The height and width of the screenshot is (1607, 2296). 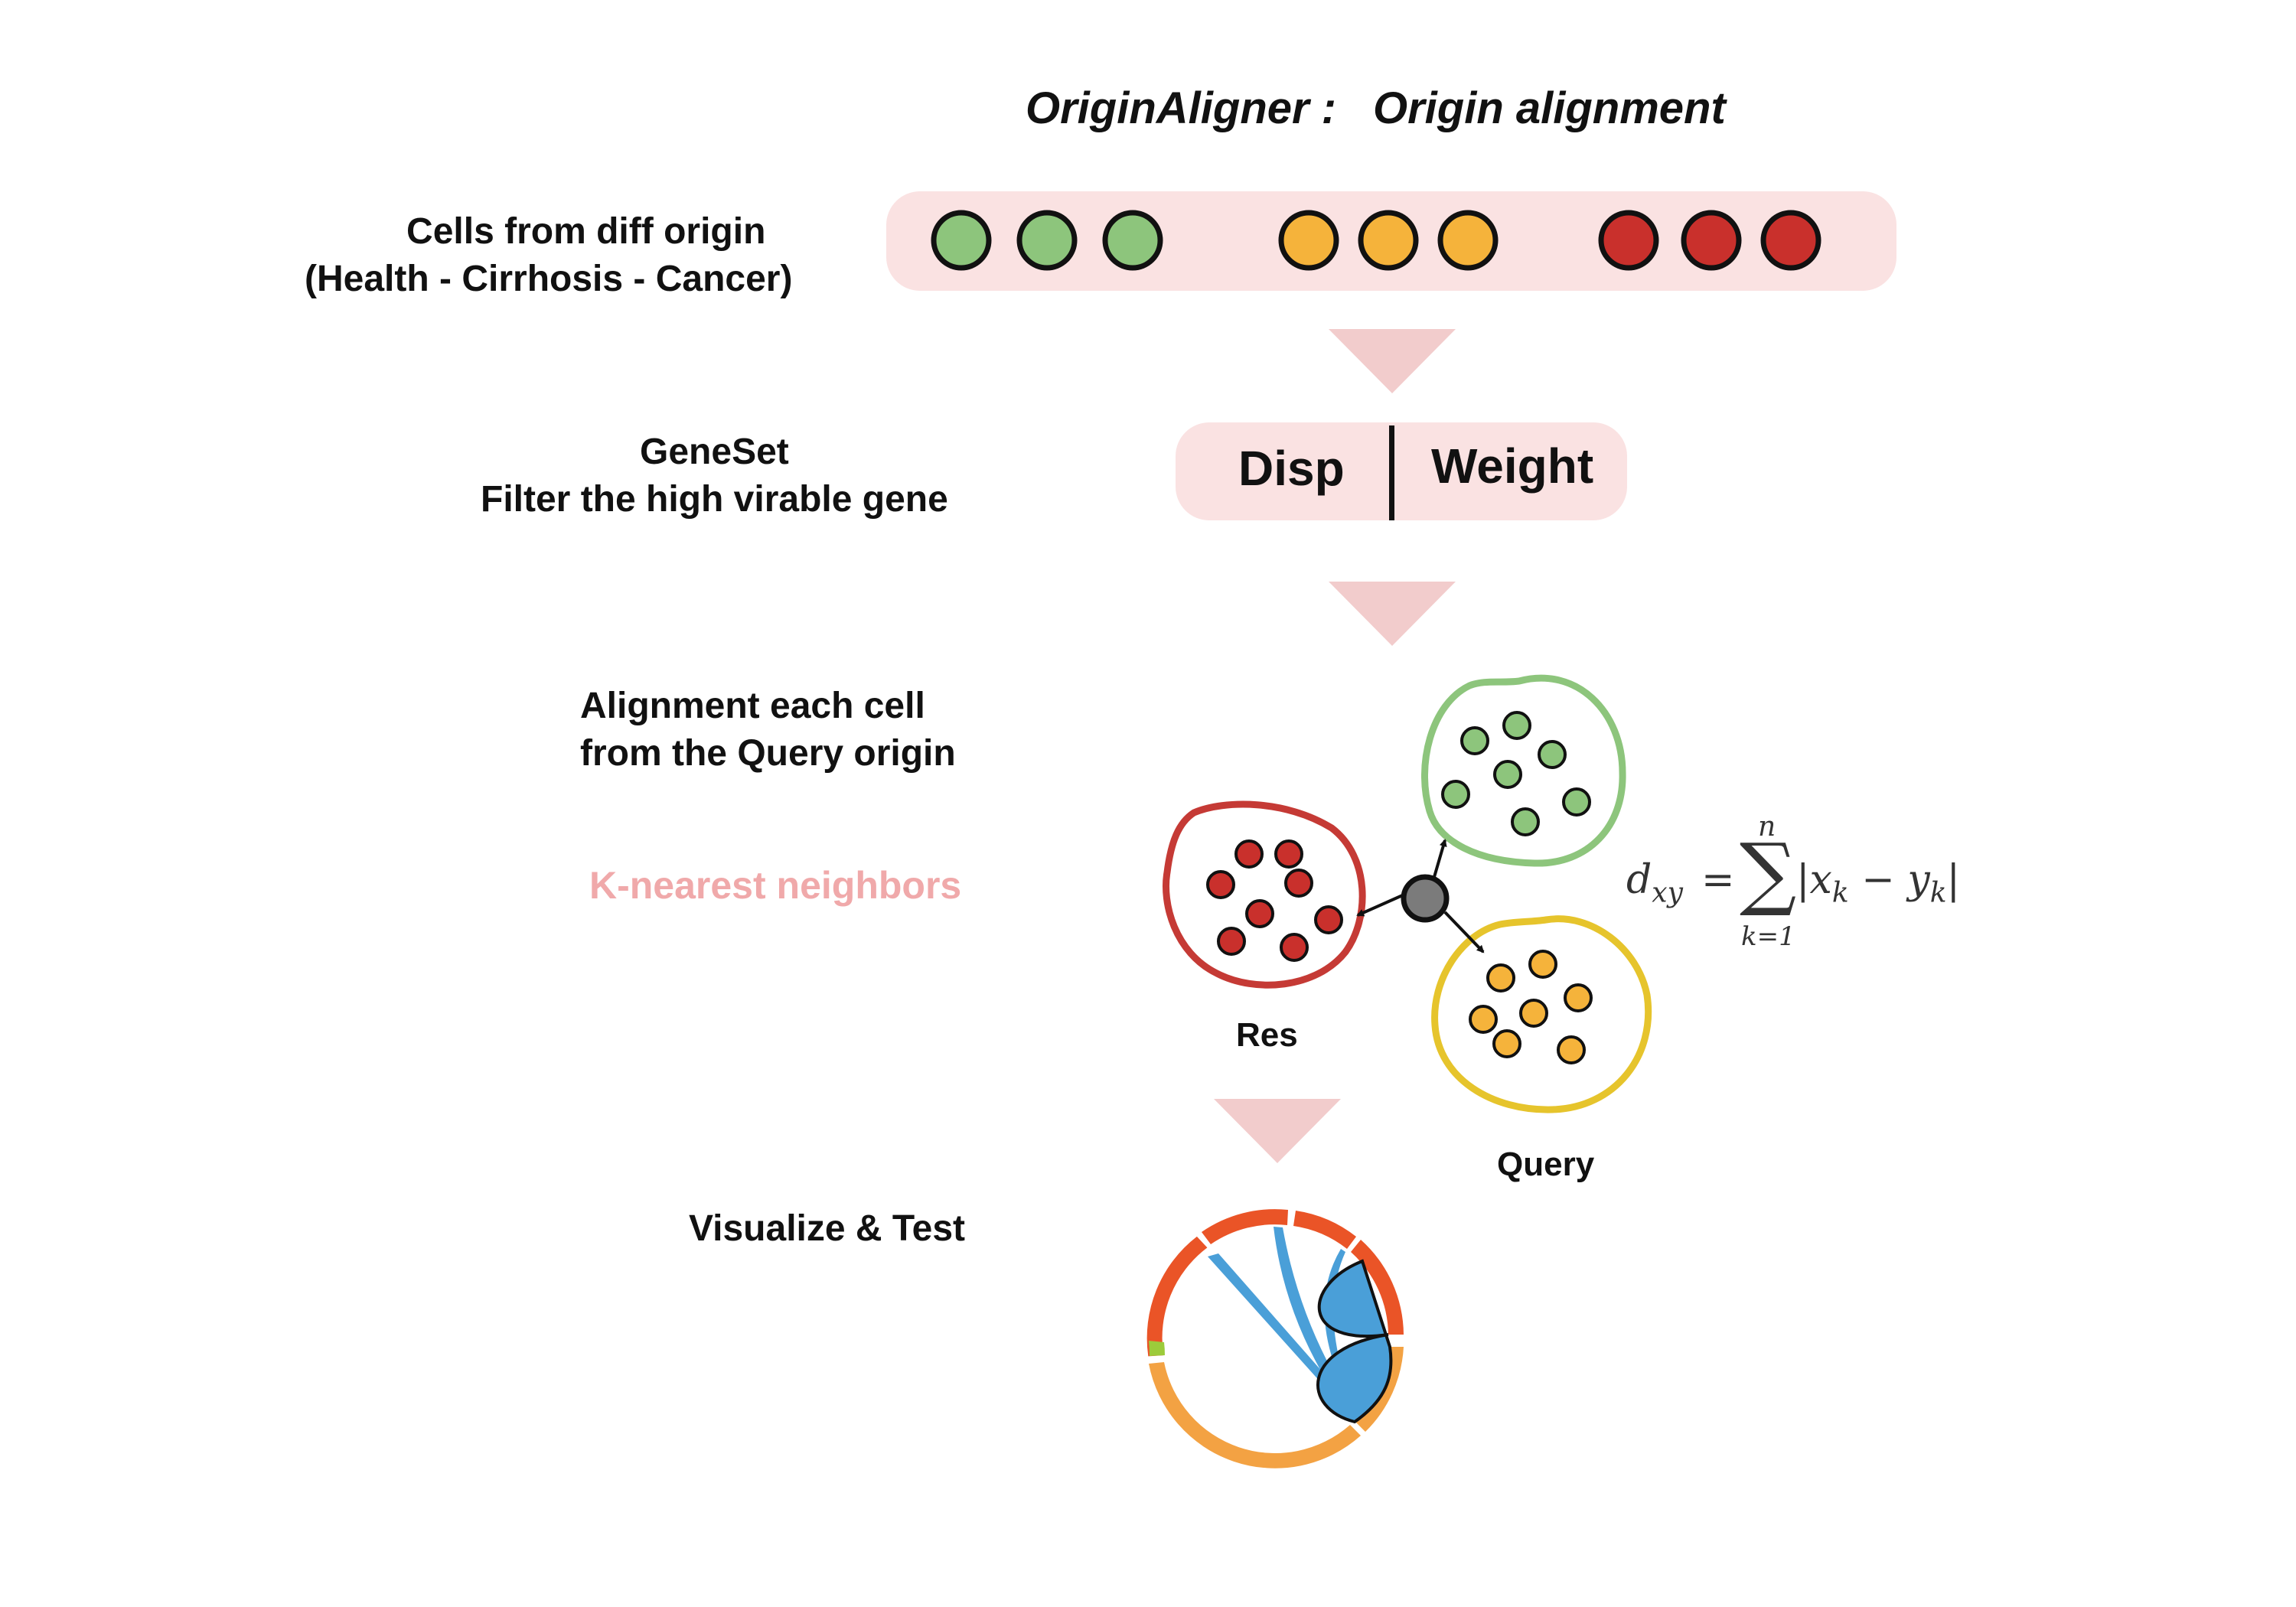 I want to click on weight-label: Weight, so click(x=1512, y=466).